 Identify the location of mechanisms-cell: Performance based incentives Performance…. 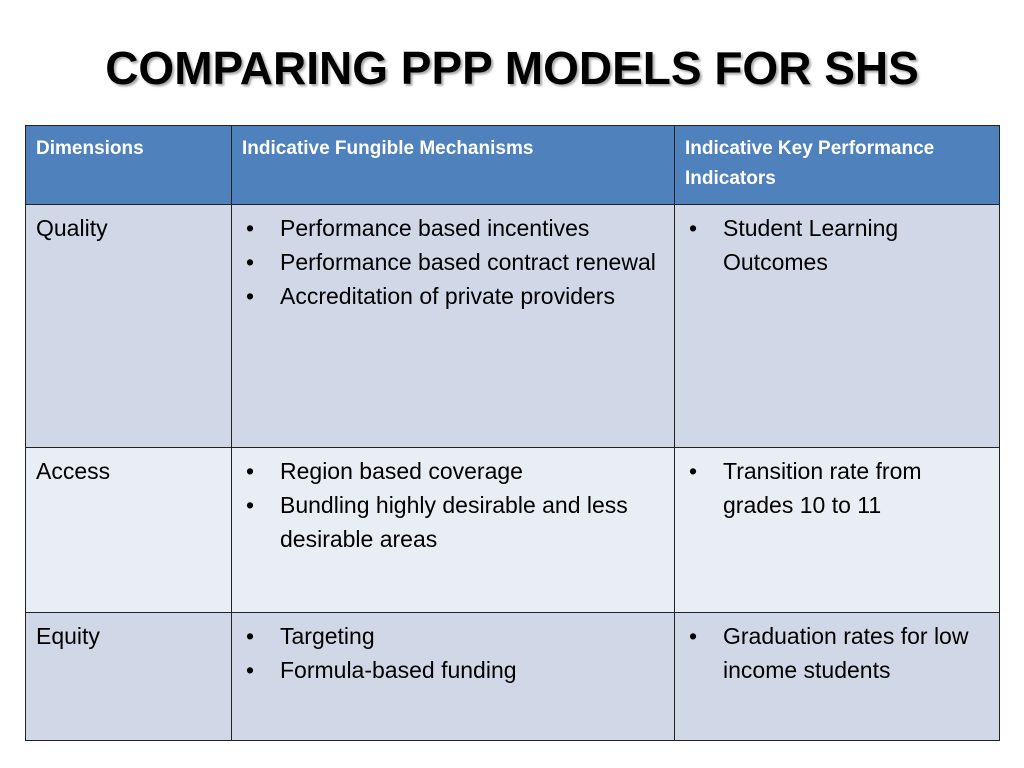
(453, 326).